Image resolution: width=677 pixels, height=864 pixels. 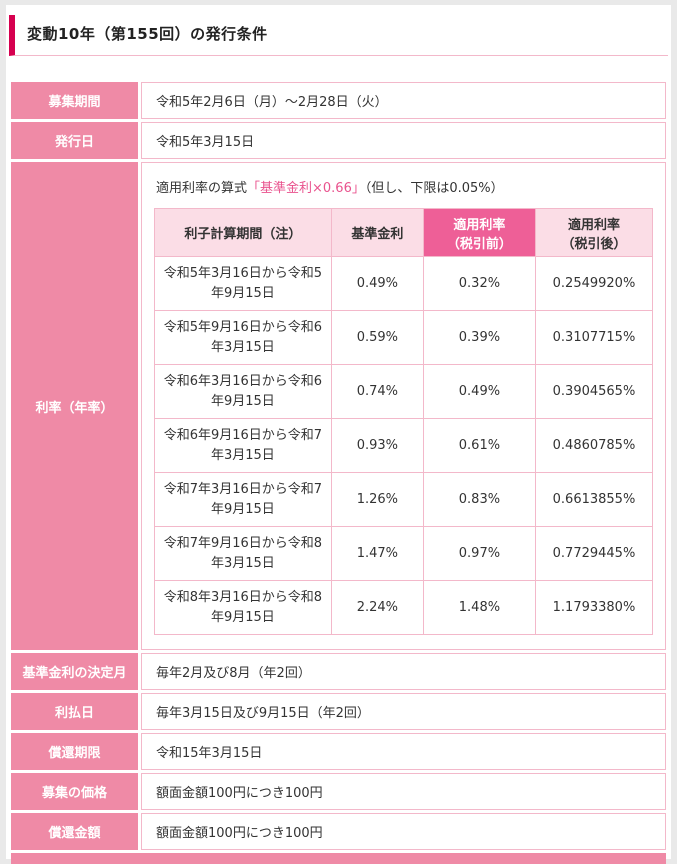 I want to click on row-value-issue-date: 令和5年3月15日, so click(x=403, y=140).